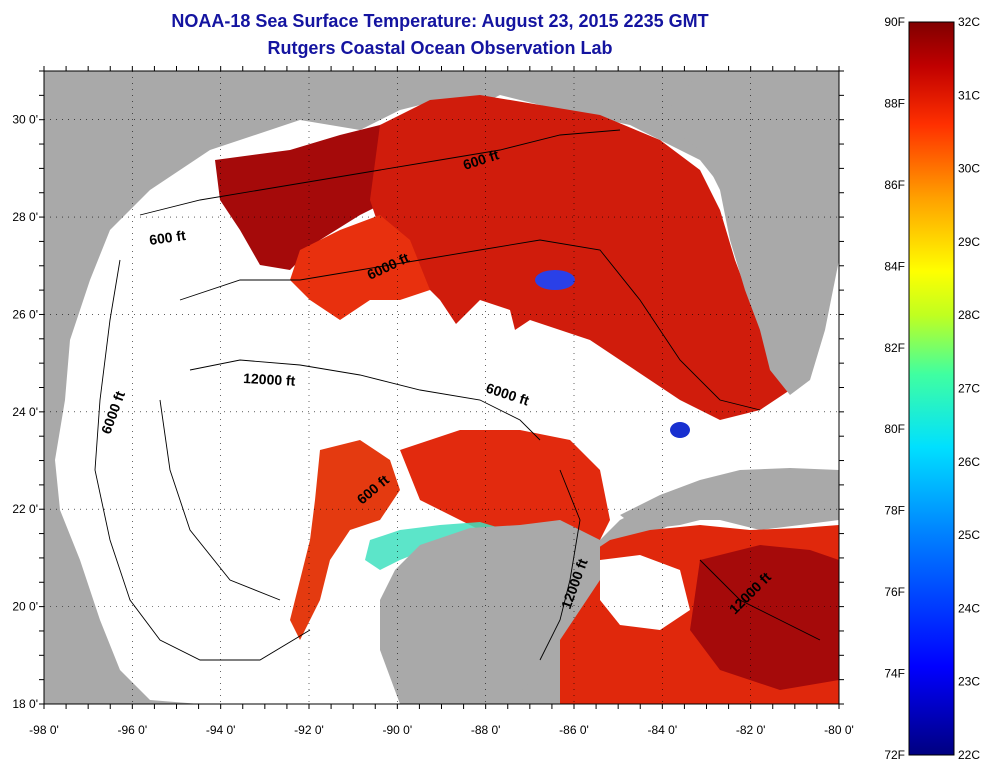  I want to click on sst-caribbean-hot, so click(764, 617).